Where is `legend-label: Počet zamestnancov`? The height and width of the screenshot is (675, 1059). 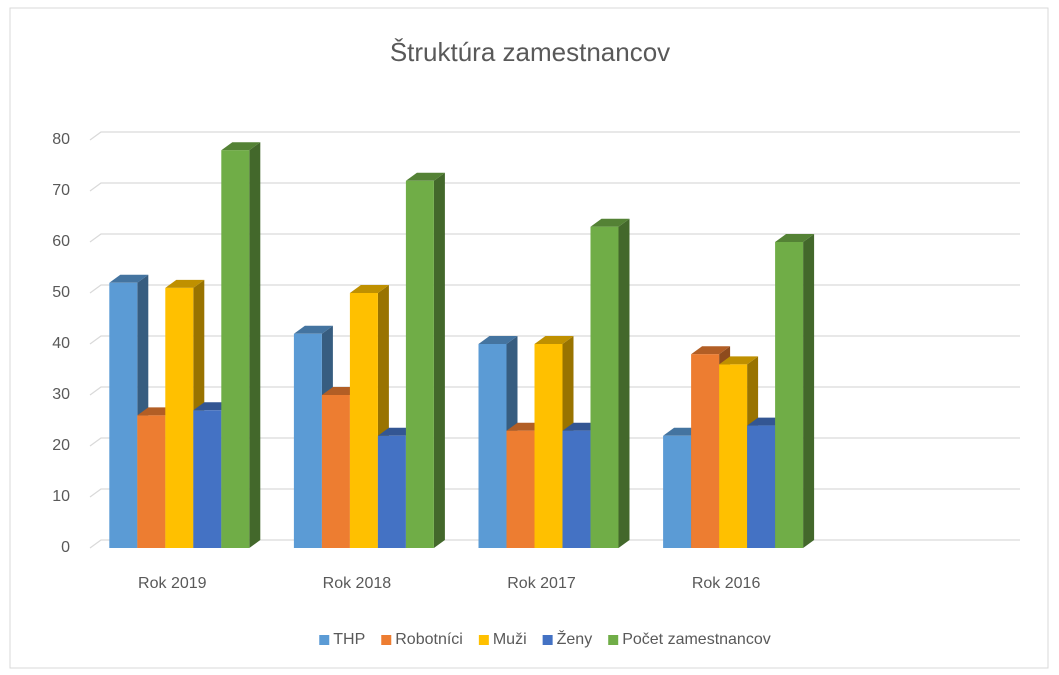
legend-label: Počet zamestnancov is located at coordinates (696, 639).